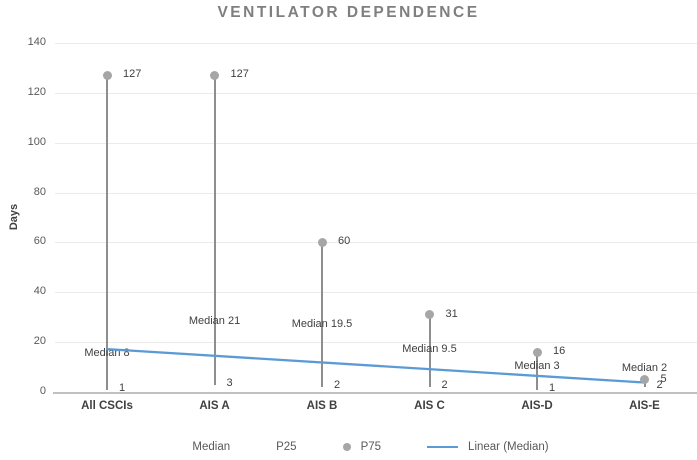 The width and height of the screenshot is (697, 460). I want to click on y-tick-label: 120, so click(36, 91).